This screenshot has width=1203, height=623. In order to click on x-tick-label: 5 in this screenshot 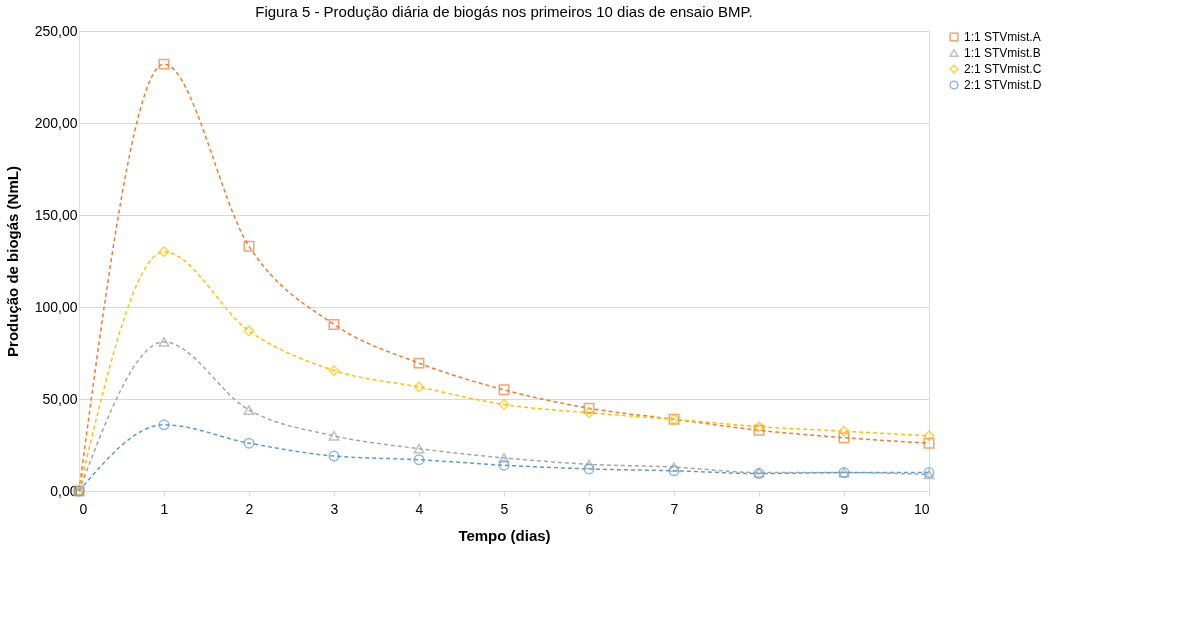, I will do `click(504, 508)`.